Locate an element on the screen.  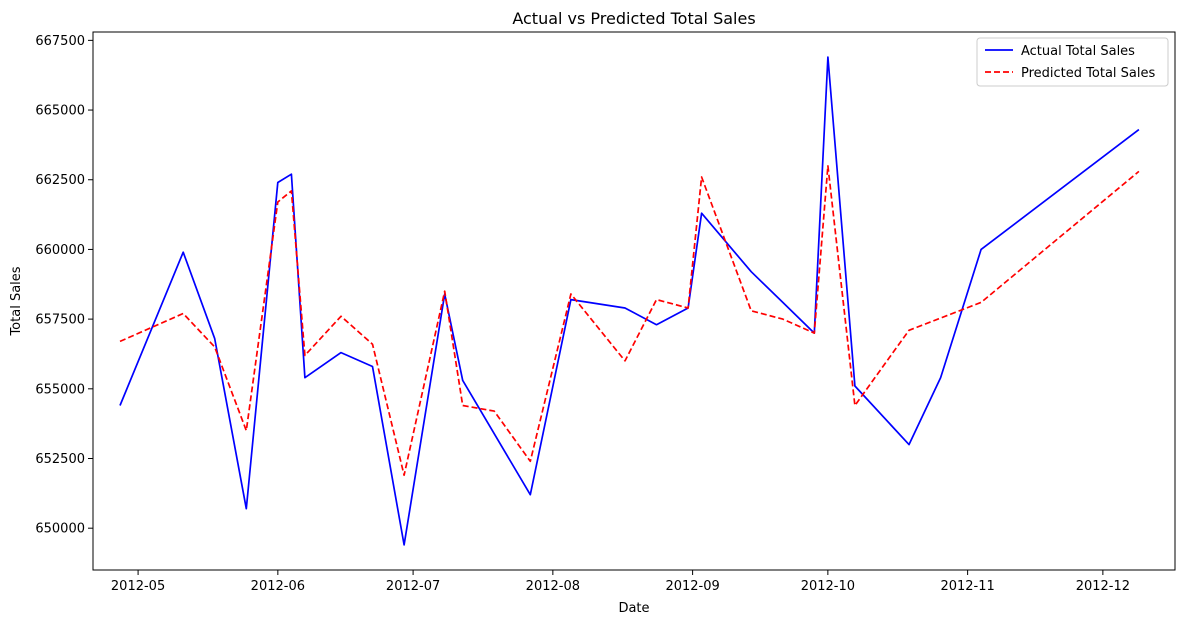
x-tick-label: 2012-09 is located at coordinates (692, 586).